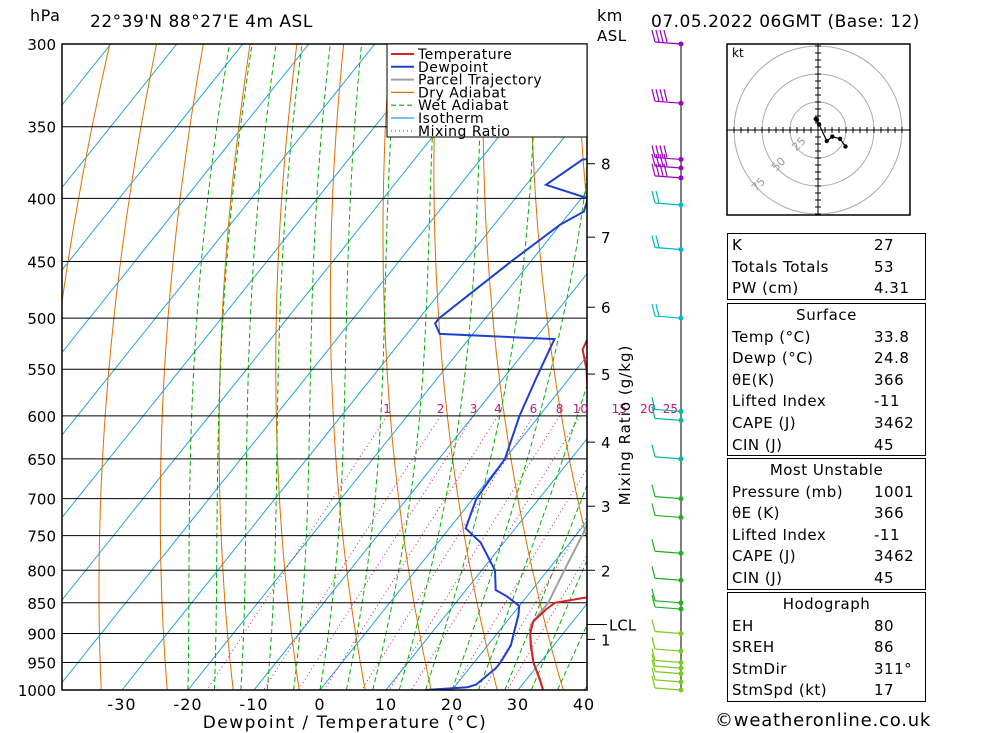  I want to click on height-tick-label: 4, so click(606, 443).